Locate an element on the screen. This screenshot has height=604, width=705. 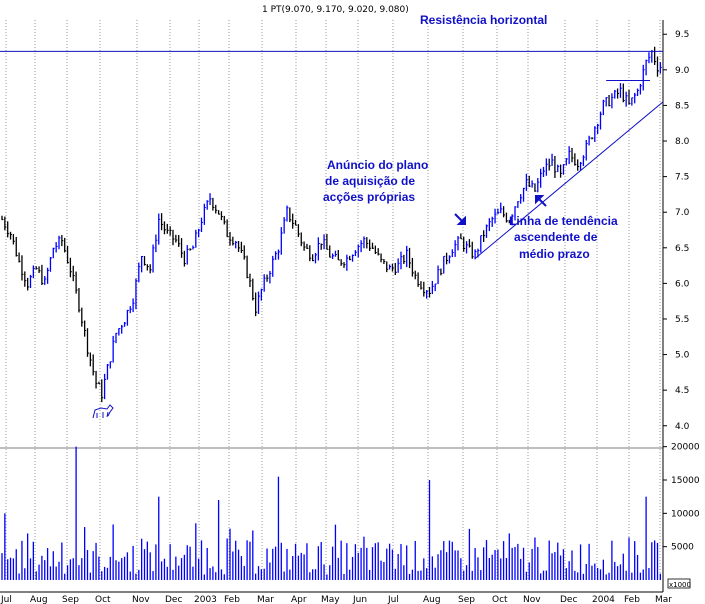
price-tick-label: 6.5 is located at coordinates (682, 249).